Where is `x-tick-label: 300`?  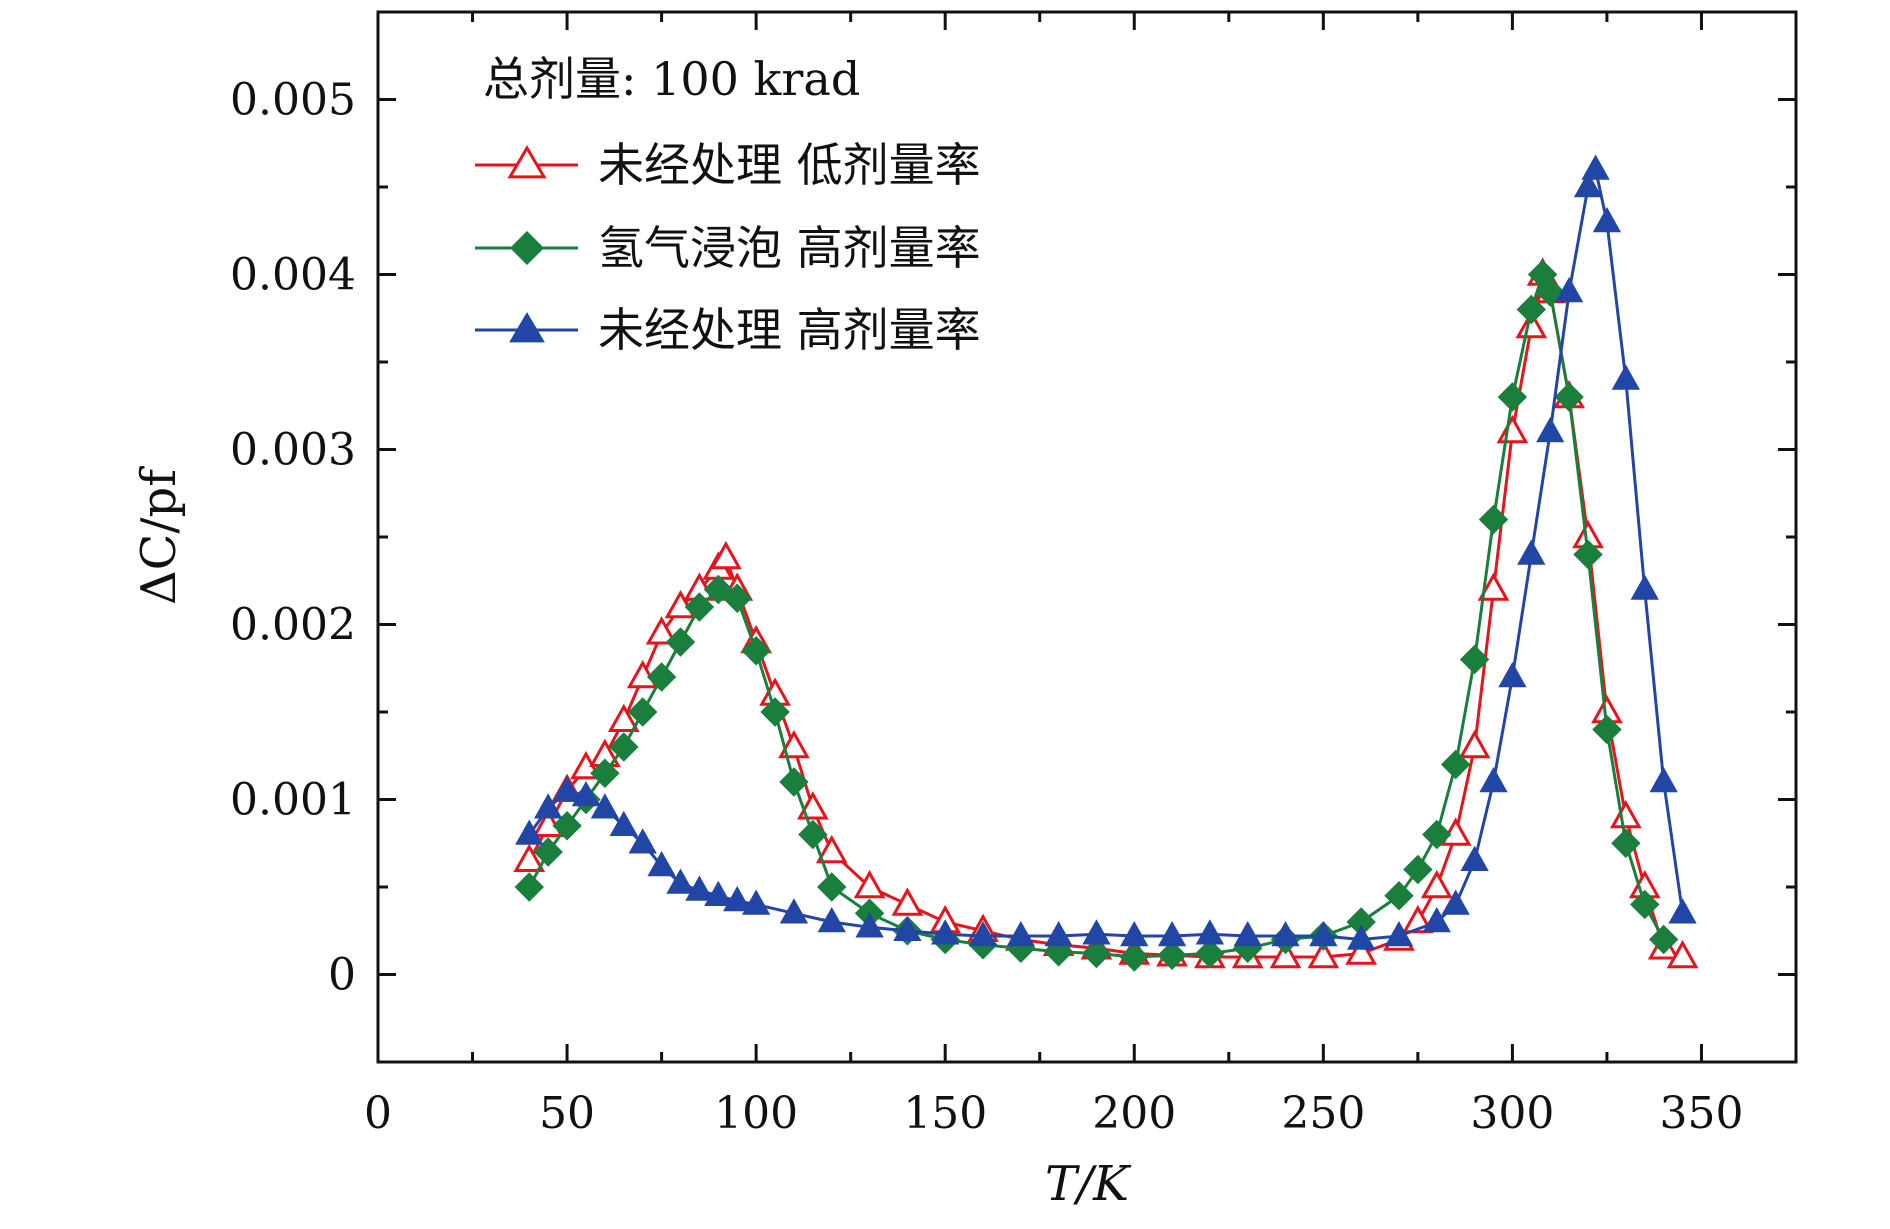 x-tick-label: 300 is located at coordinates (1512, 1113).